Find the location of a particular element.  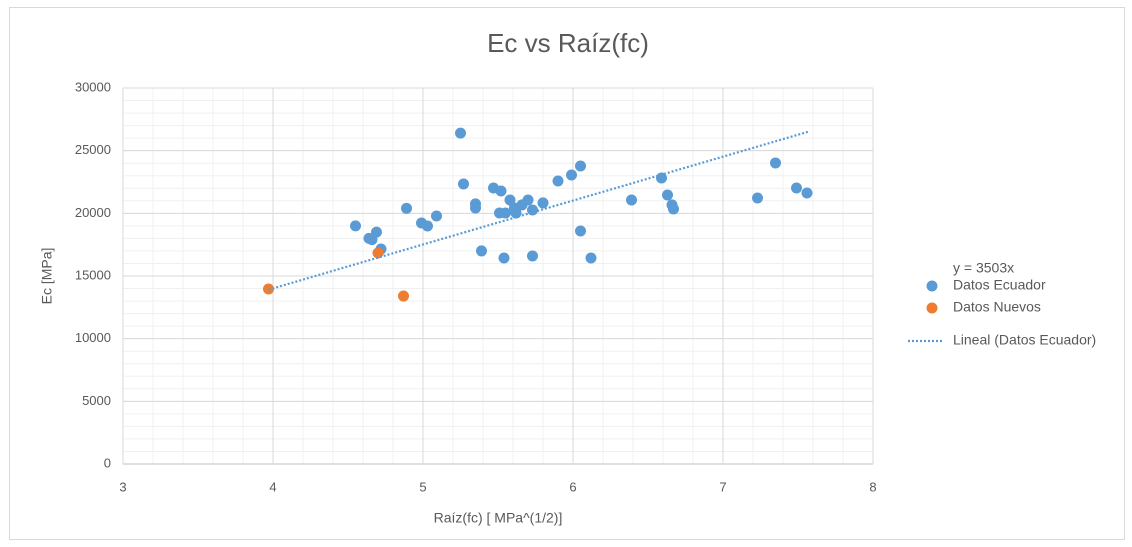

legend-label: Datos Nuevos is located at coordinates (997, 307).